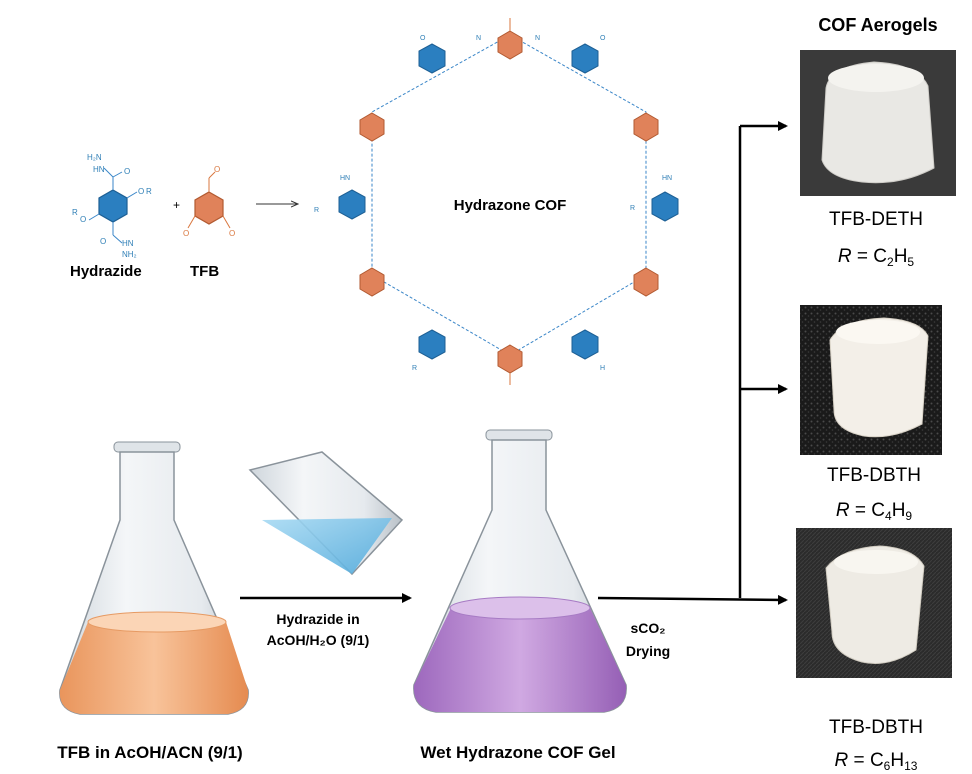 This screenshot has height=774, width=972. Describe the element at coordinates (94, 157) in the screenshot. I see `h2n-label: H₂N` at that location.